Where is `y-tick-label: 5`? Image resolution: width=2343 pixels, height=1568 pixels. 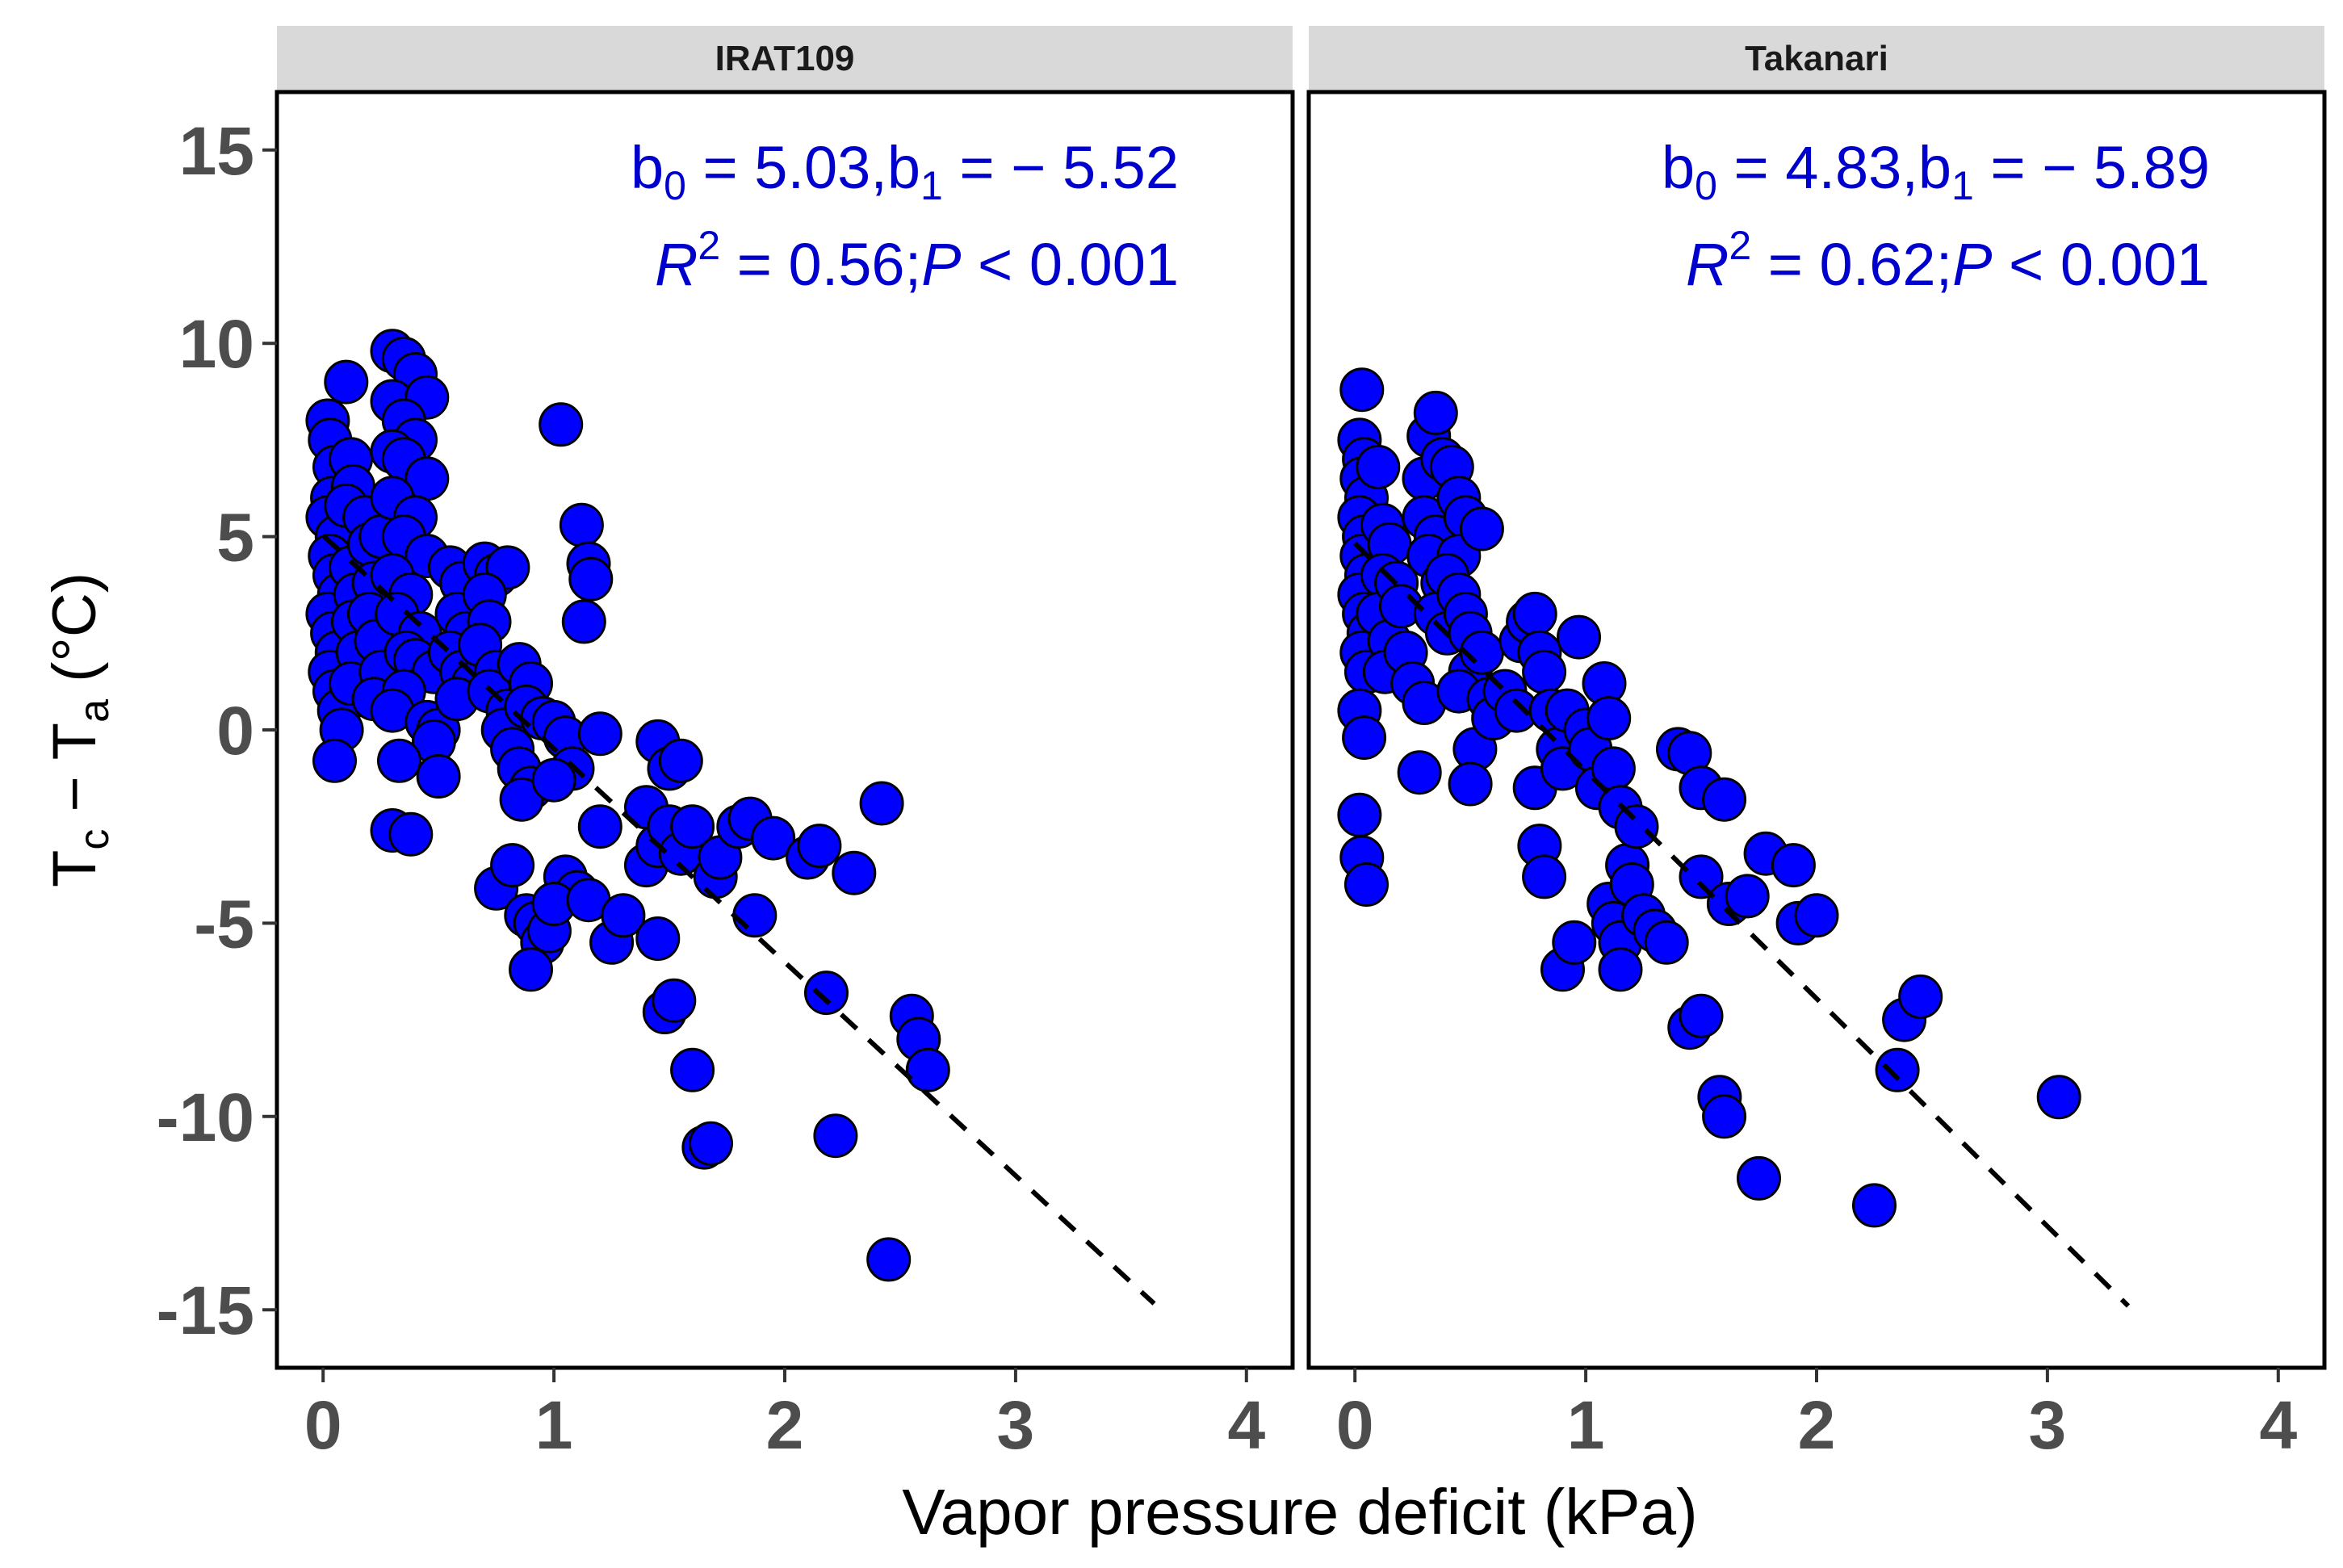 y-tick-label: 5 is located at coordinates (235, 538).